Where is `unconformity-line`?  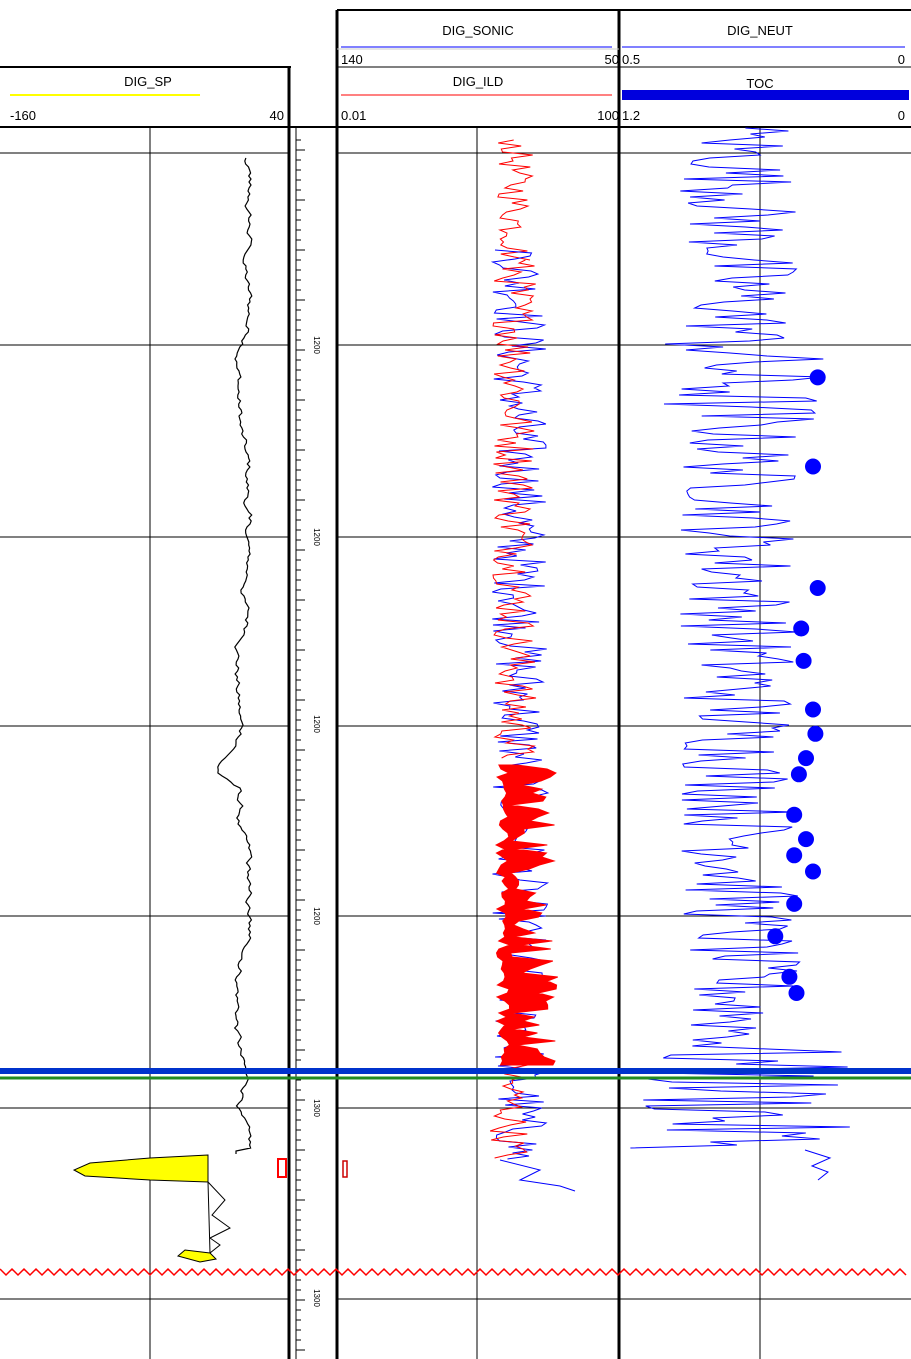 unconformity-line is located at coordinates (453, 1272).